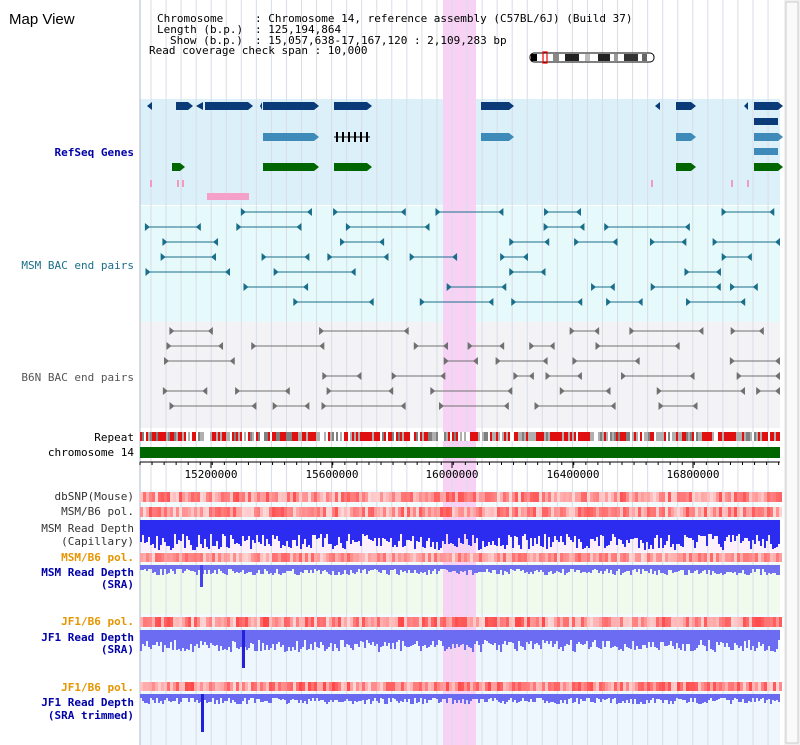  Describe the element at coordinates (77, 265) in the screenshot. I see `msm-bac-track-label: MSM BAC end pairs` at that location.